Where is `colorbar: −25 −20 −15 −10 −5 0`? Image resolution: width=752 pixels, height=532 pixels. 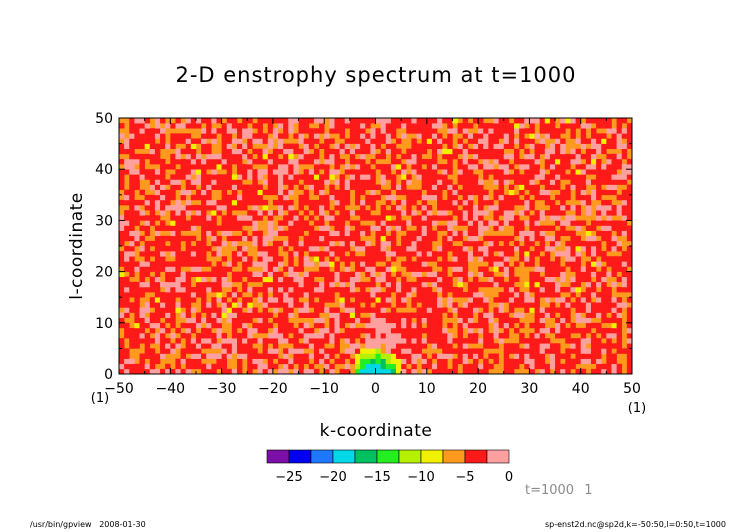 colorbar: −25 −20 −15 −10 −5 0 is located at coordinates (389, 467).